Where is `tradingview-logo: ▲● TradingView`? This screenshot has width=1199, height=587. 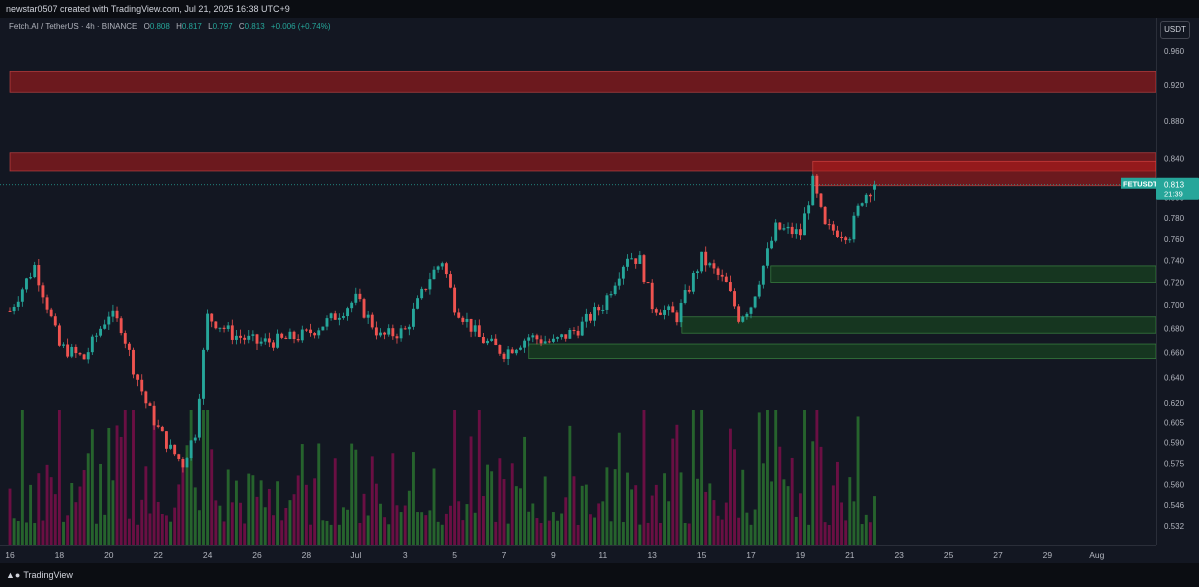
tradingview-logo: ▲● TradingView is located at coordinates (39, 575).